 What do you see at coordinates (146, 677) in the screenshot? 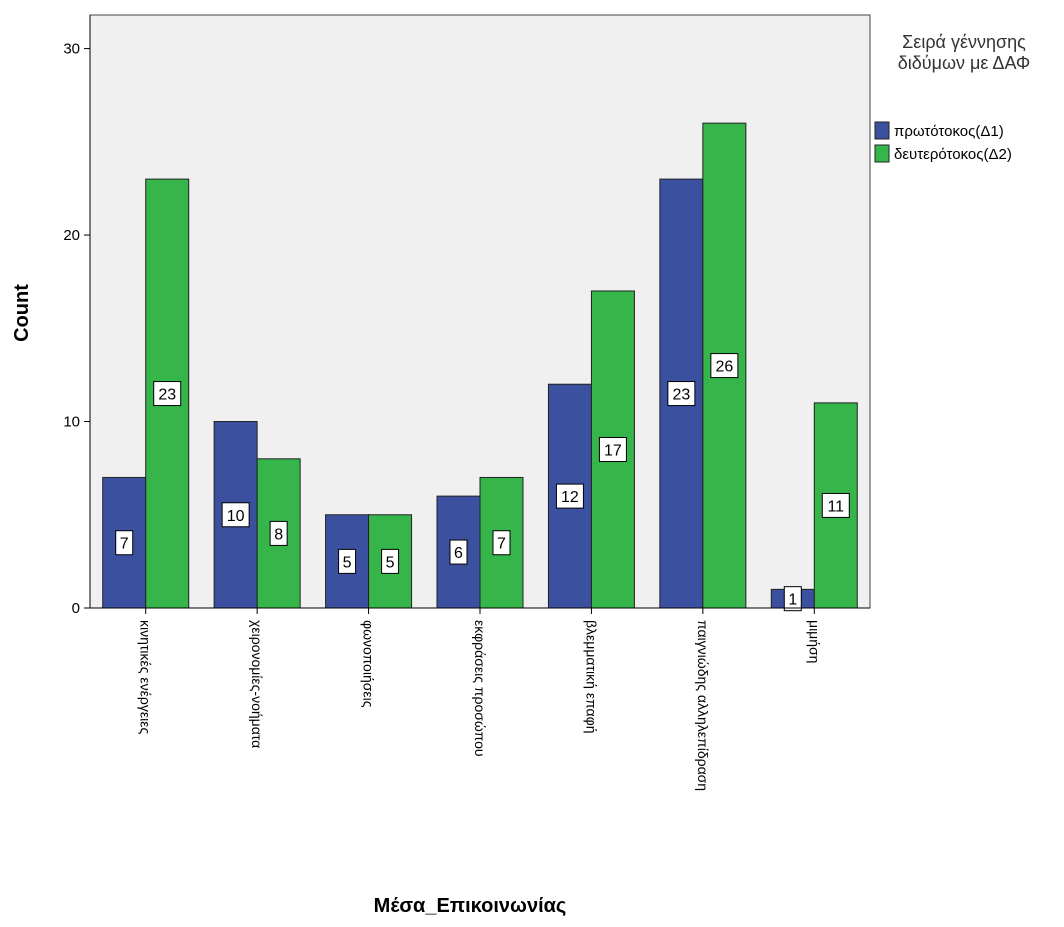
I see `category-label: κινητικές ενέργειες` at bounding box center [146, 677].